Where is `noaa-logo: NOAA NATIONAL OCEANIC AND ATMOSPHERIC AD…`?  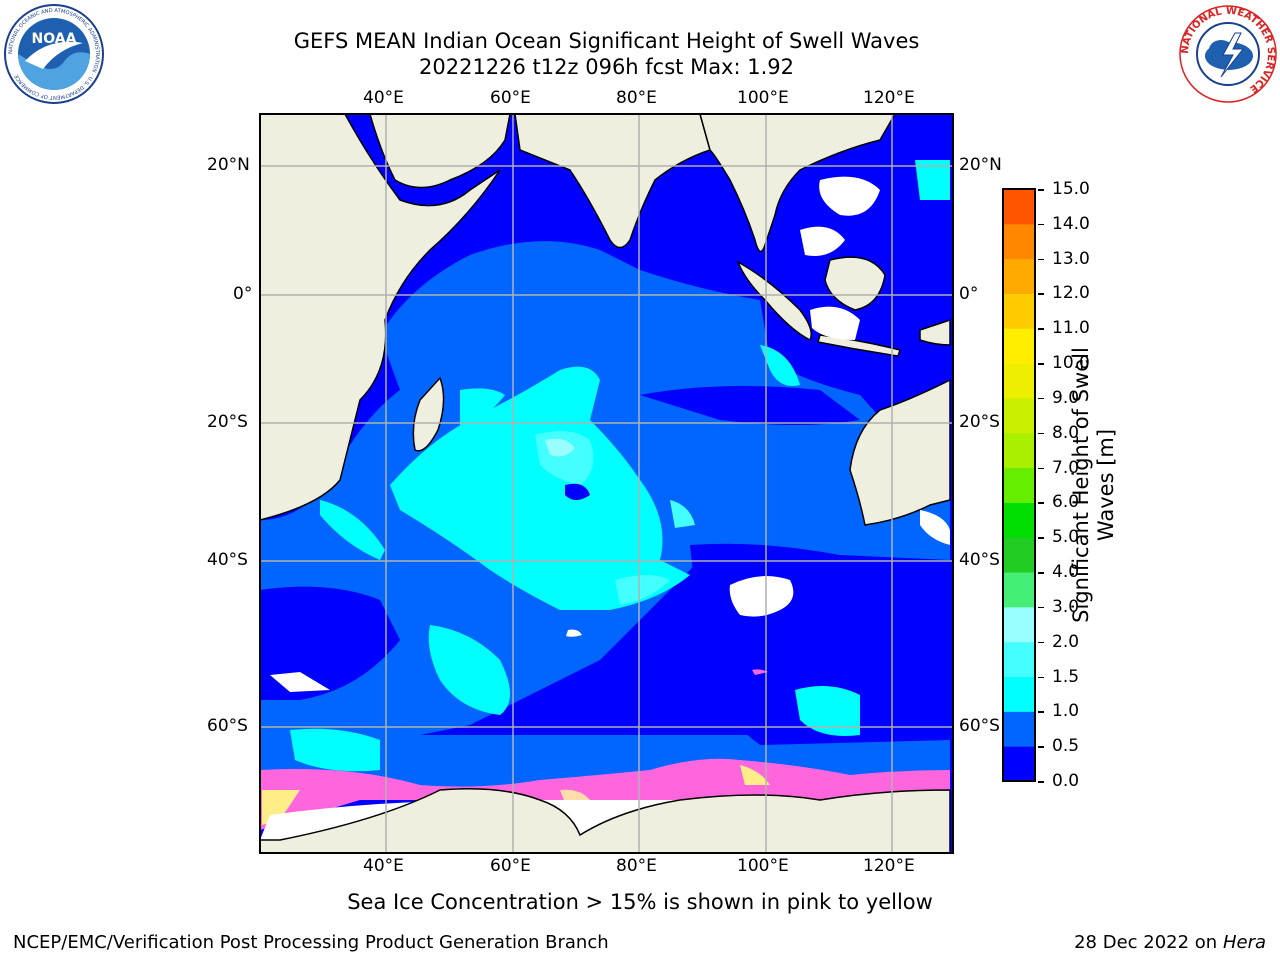
noaa-logo: NOAA NATIONAL OCEANIC AND ATMOSPHERIC AD… is located at coordinates (54, 54).